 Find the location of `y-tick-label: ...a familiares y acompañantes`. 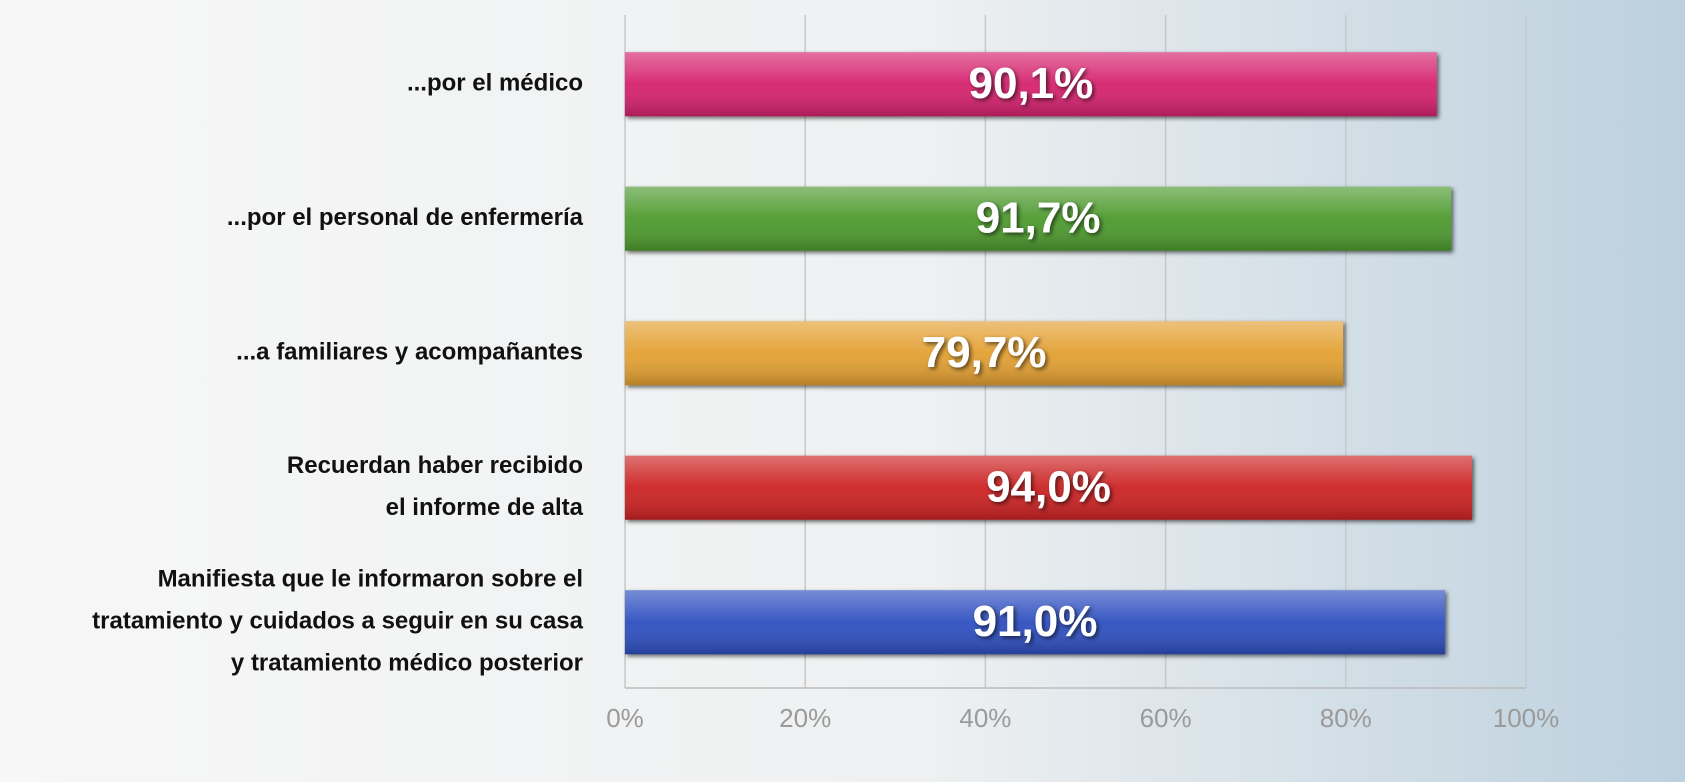

y-tick-label: ...a familiares y acompañantes is located at coordinates (409, 352).